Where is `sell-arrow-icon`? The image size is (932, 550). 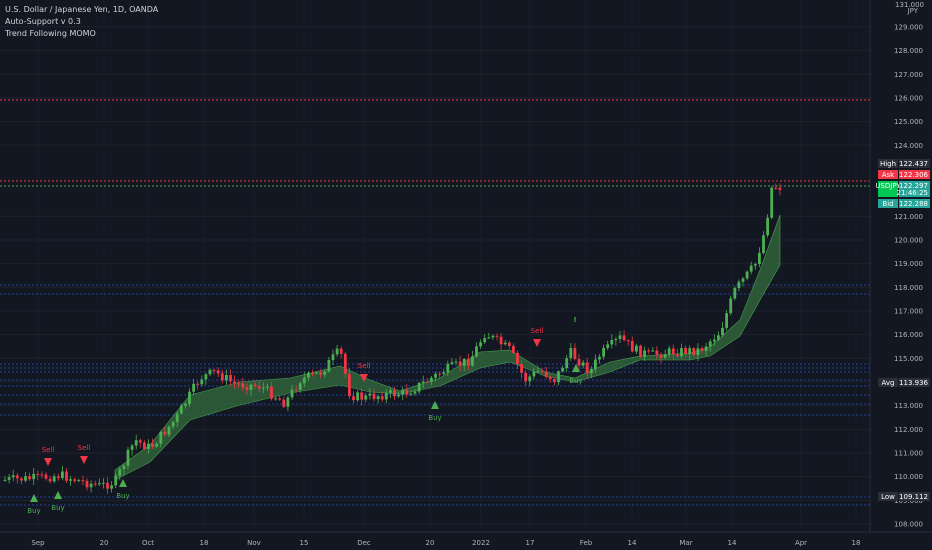 sell-arrow-icon is located at coordinates (537, 343).